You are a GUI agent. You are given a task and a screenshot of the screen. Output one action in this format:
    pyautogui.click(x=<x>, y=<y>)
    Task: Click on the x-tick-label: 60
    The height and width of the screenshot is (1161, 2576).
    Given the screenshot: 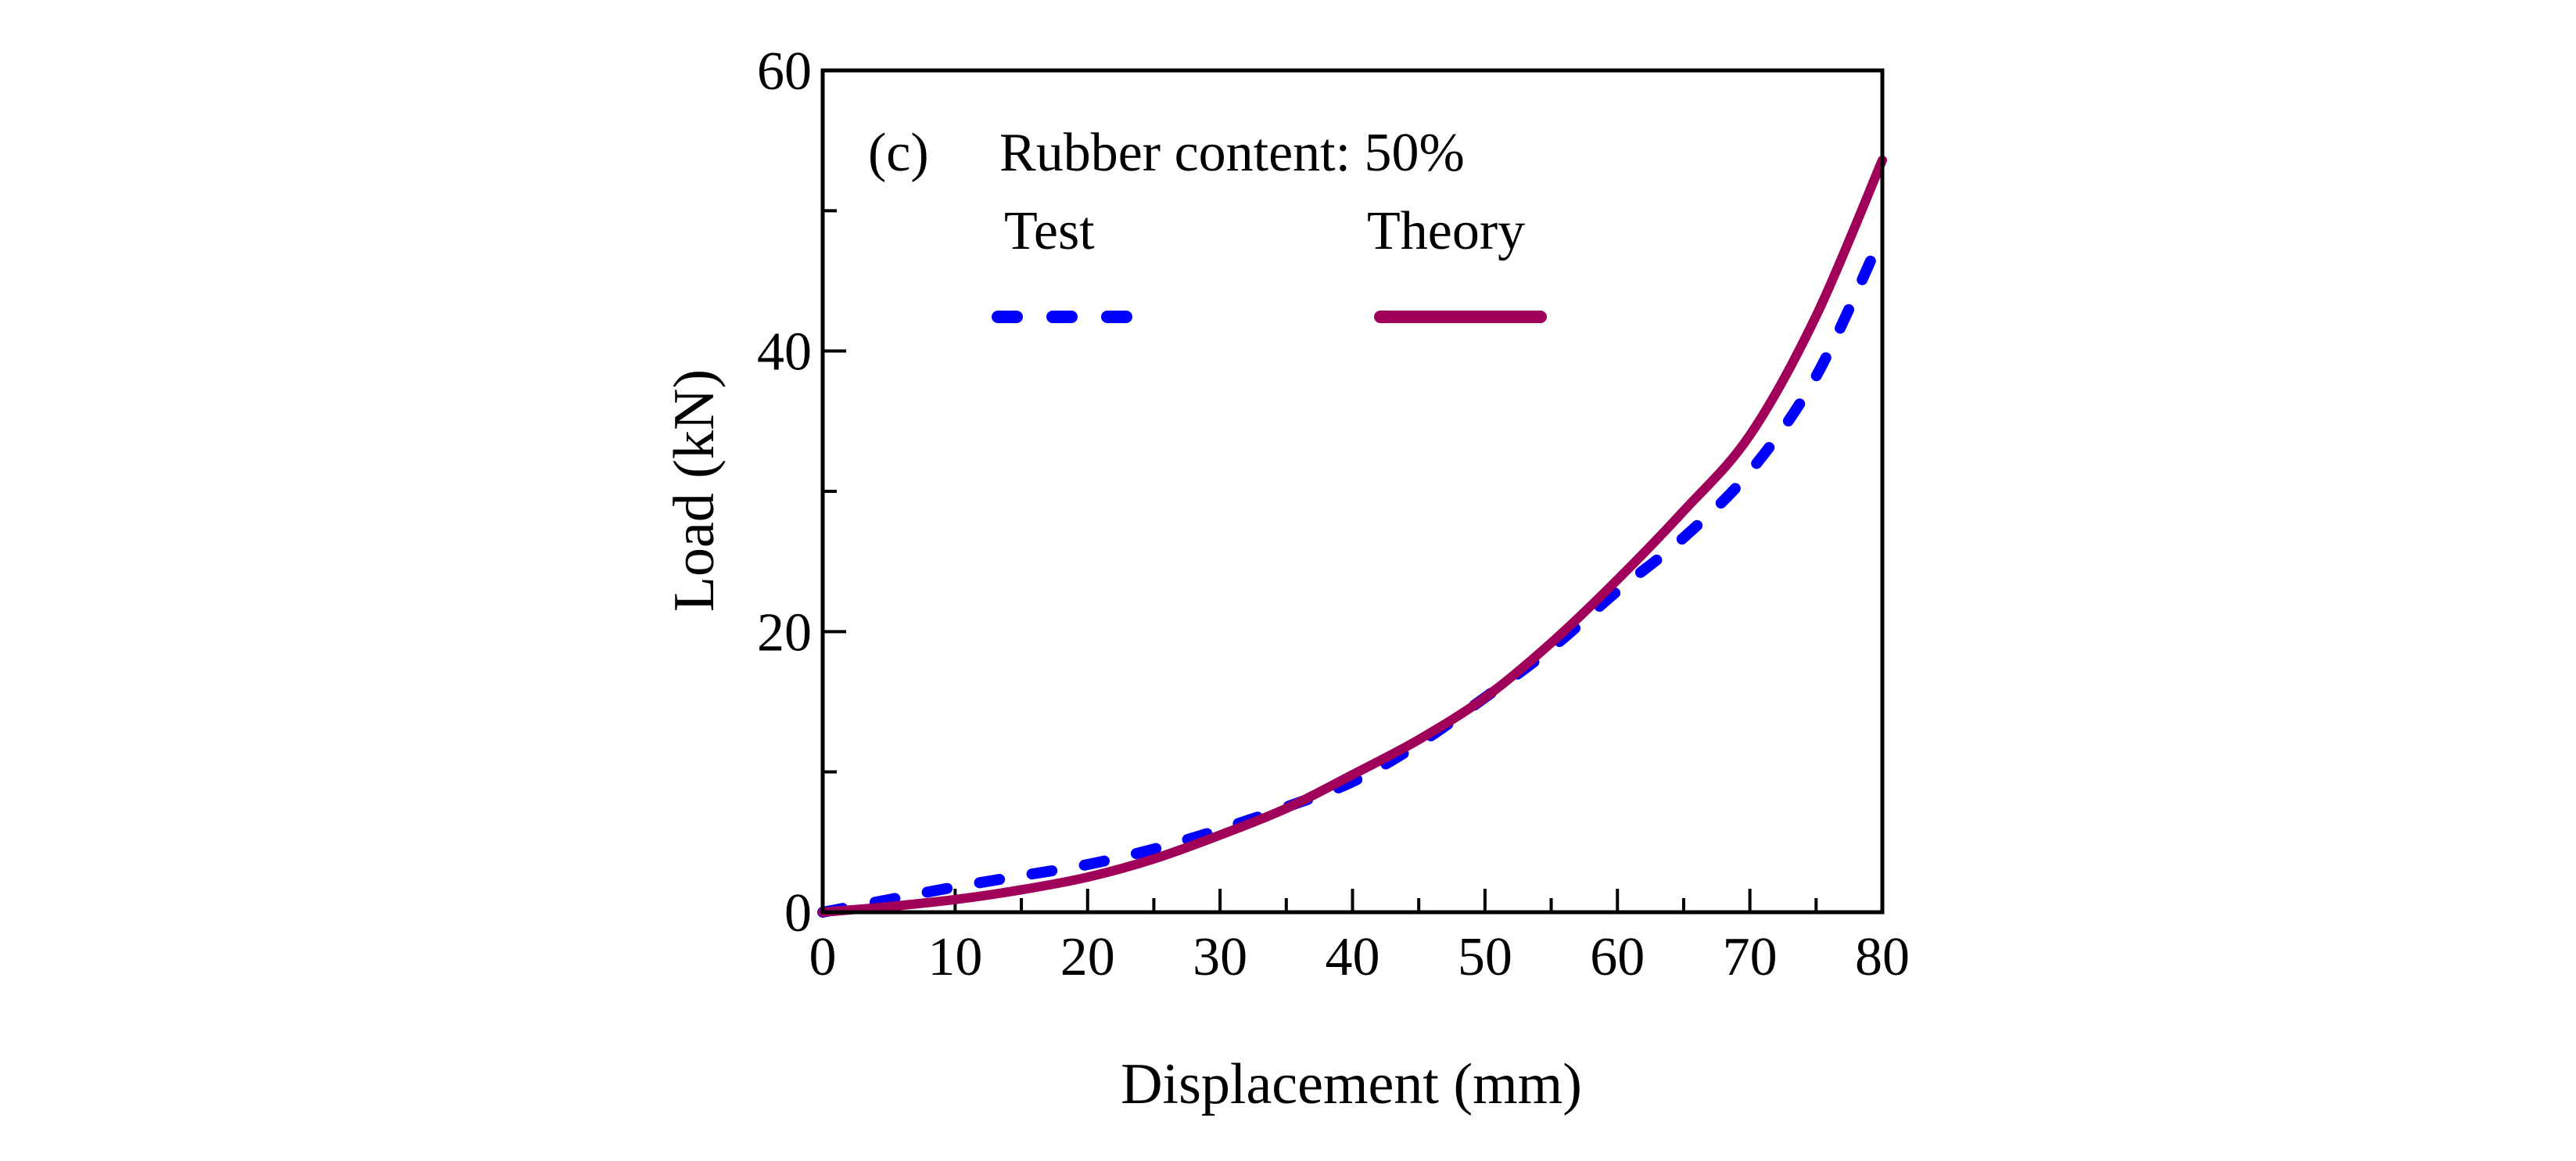 What is the action you would take?
    pyautogui.click(x=1617, y=957)
    